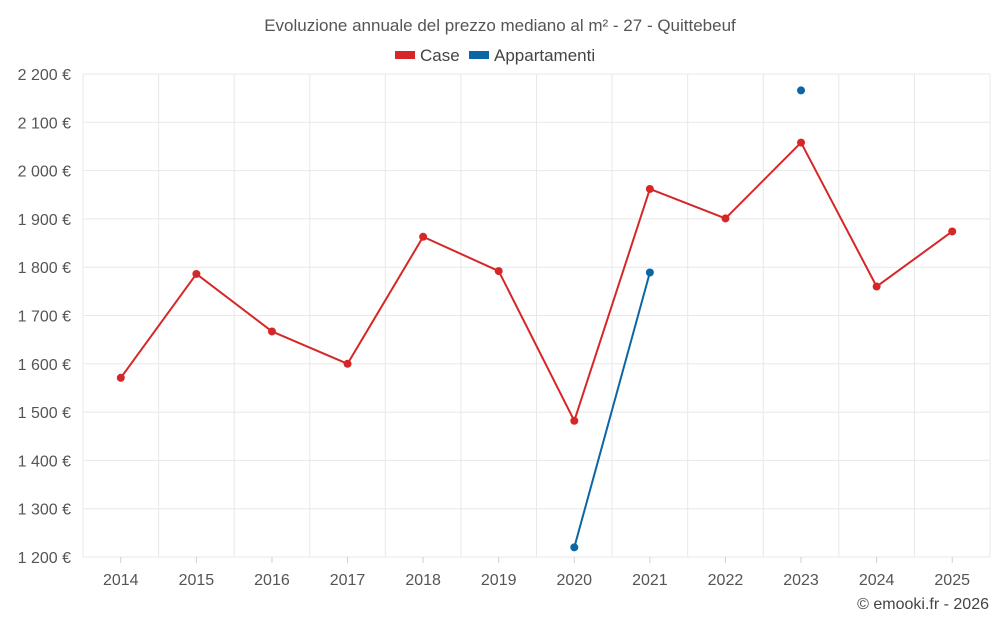 The width and height of the screenshot is (1000, 625). I want to click on y-tick-label: 1 200 €, so click(44, 558).